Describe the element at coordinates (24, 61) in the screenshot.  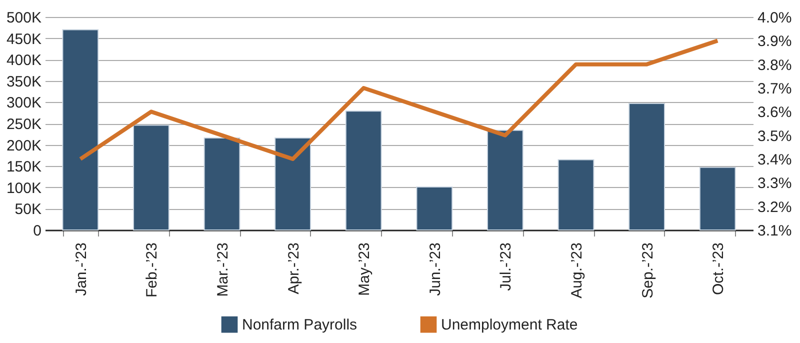
I see `y-tick-label: 400K` at that location.